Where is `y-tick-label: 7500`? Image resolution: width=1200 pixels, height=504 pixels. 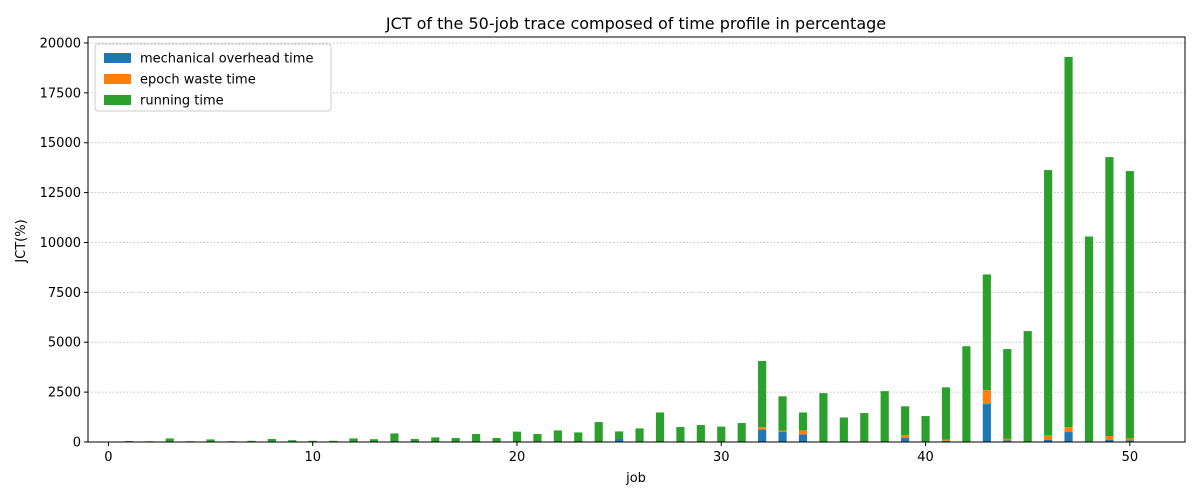
y-tick-label: 7500 is located at coordinates (64, 293).